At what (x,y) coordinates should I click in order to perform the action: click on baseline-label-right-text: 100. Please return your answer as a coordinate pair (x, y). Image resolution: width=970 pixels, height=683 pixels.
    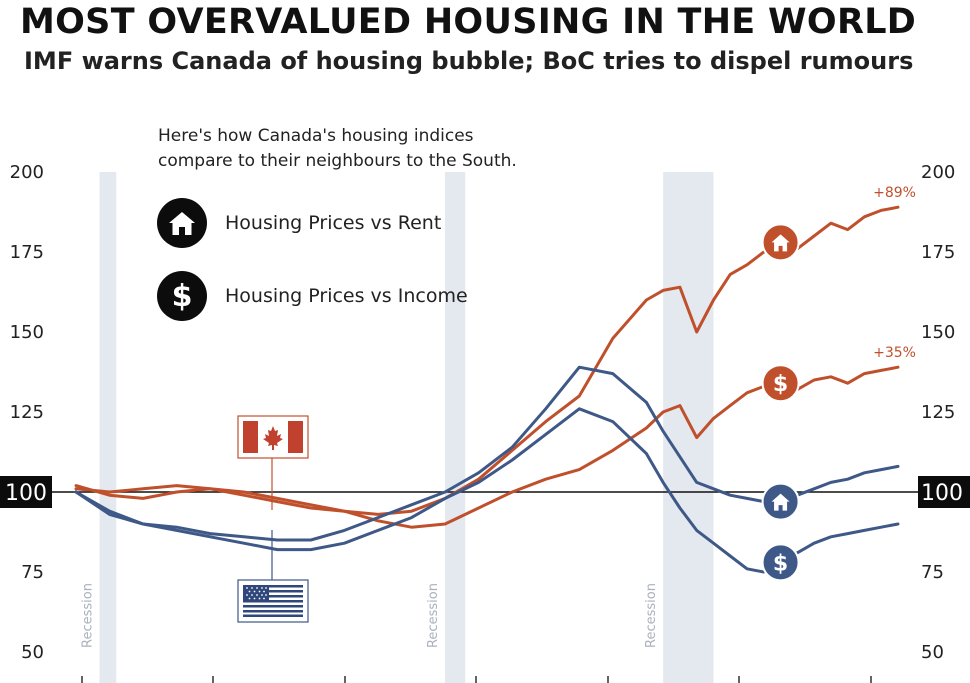
    Looking at the image, I should click on (942, 493).